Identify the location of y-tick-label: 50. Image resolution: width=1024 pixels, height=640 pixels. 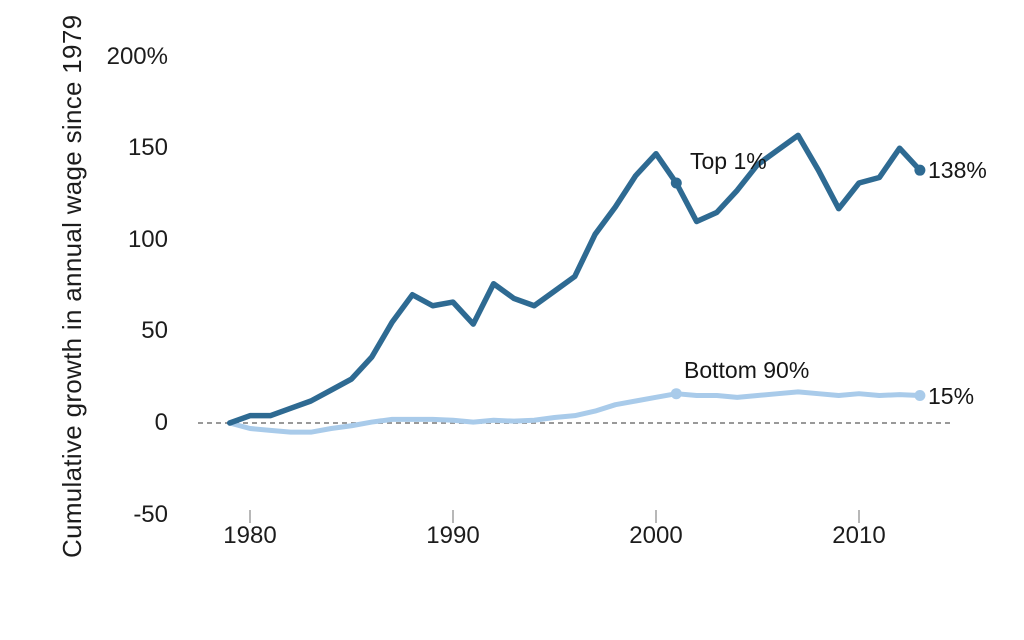
(154, 331).